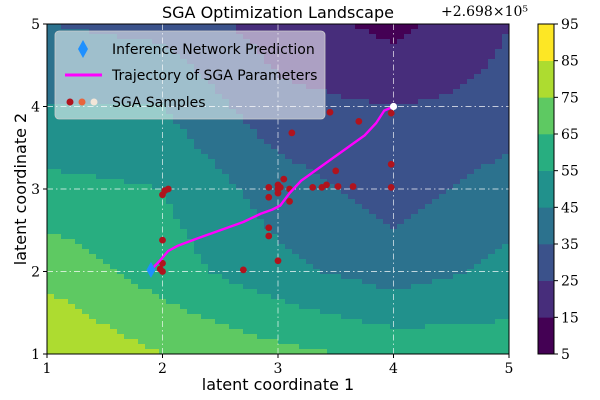  I want to click on sga-sample-point, so click(336, 171).